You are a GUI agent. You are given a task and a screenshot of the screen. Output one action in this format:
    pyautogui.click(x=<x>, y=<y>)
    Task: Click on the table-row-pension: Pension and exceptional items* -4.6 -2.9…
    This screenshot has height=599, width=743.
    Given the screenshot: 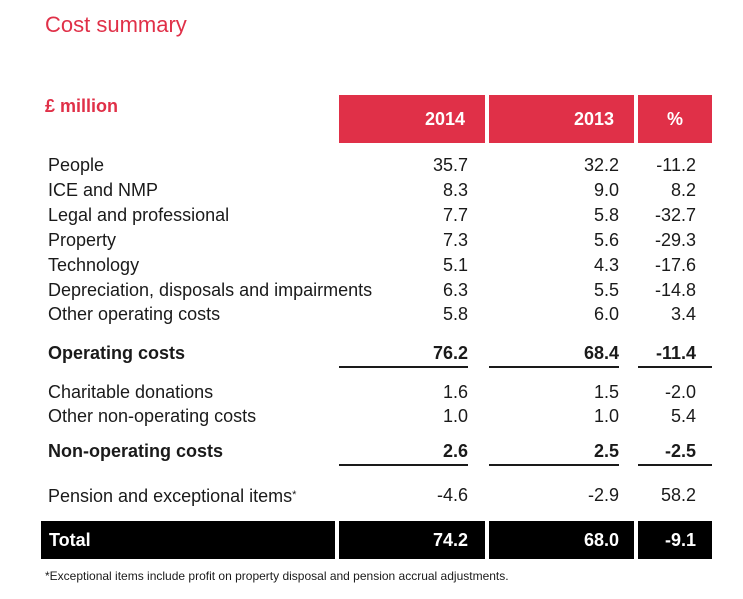 What is the action you would take?
    pyautogui.click(x=371, y=495)
    